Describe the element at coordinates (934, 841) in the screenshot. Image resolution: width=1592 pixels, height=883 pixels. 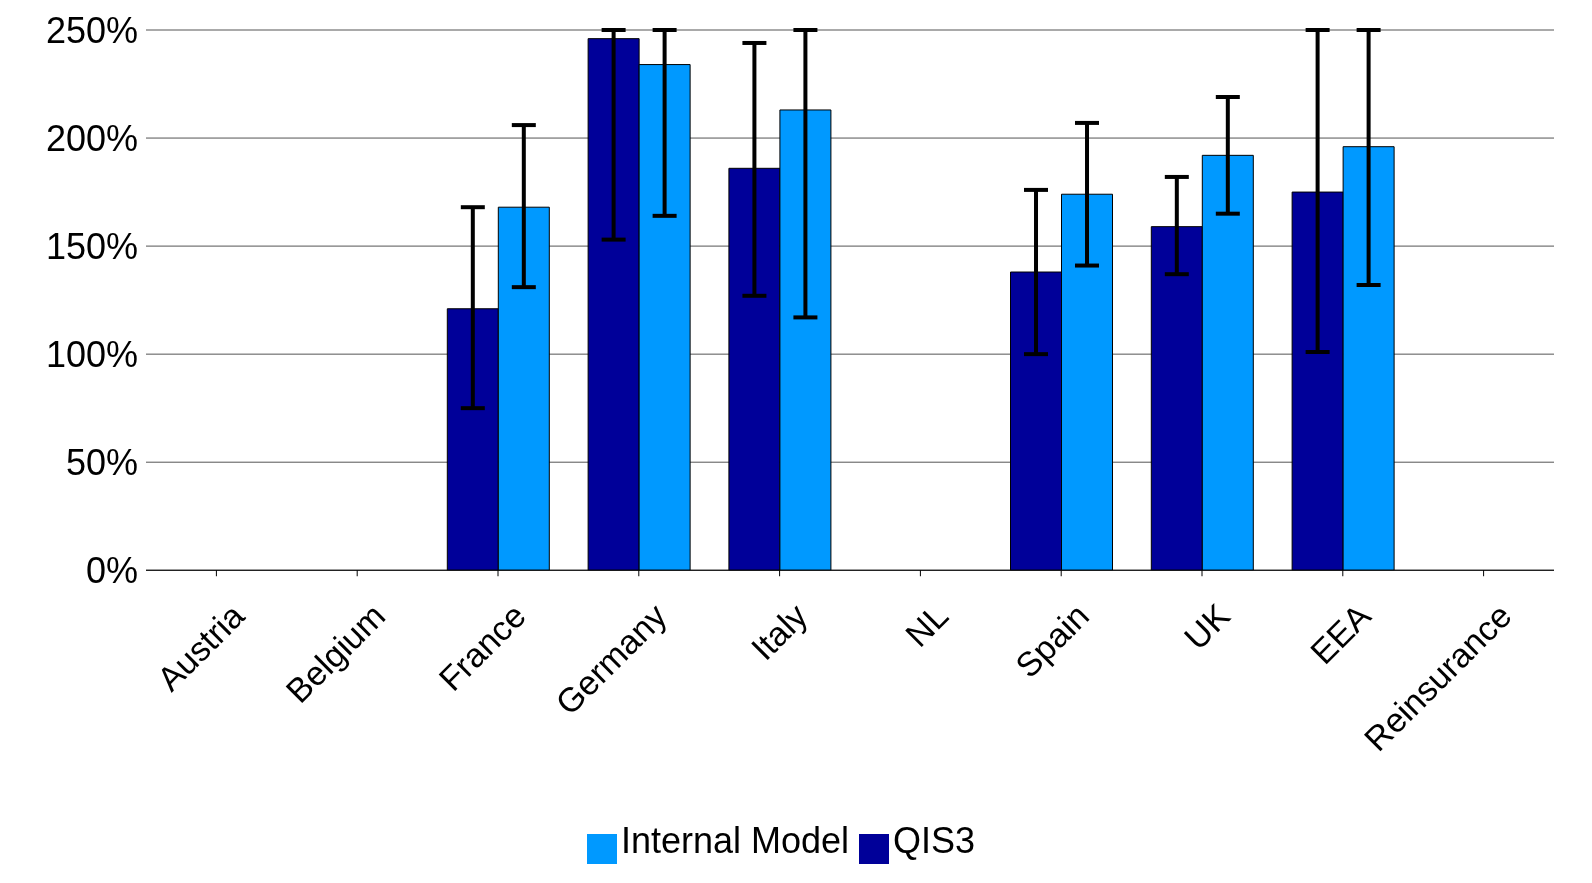
I see `legend-label: QIS3` at that location.